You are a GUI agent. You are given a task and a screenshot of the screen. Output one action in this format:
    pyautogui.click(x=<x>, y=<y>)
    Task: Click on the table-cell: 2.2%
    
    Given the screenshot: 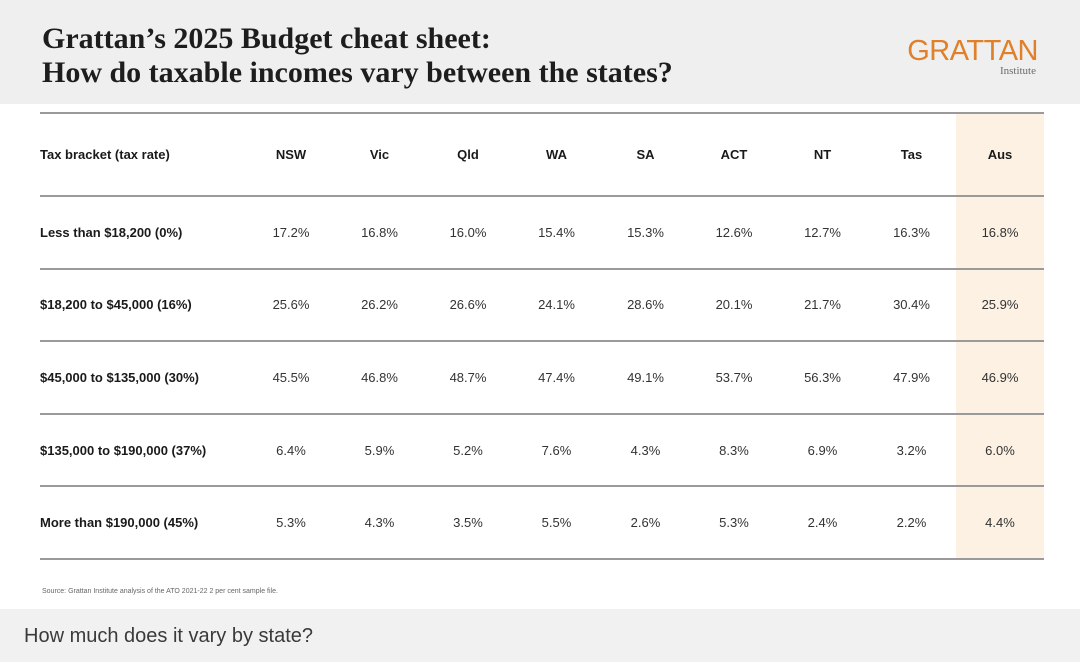 What is the action you would take?
    pyautogui.click(x=911, y=523)
    